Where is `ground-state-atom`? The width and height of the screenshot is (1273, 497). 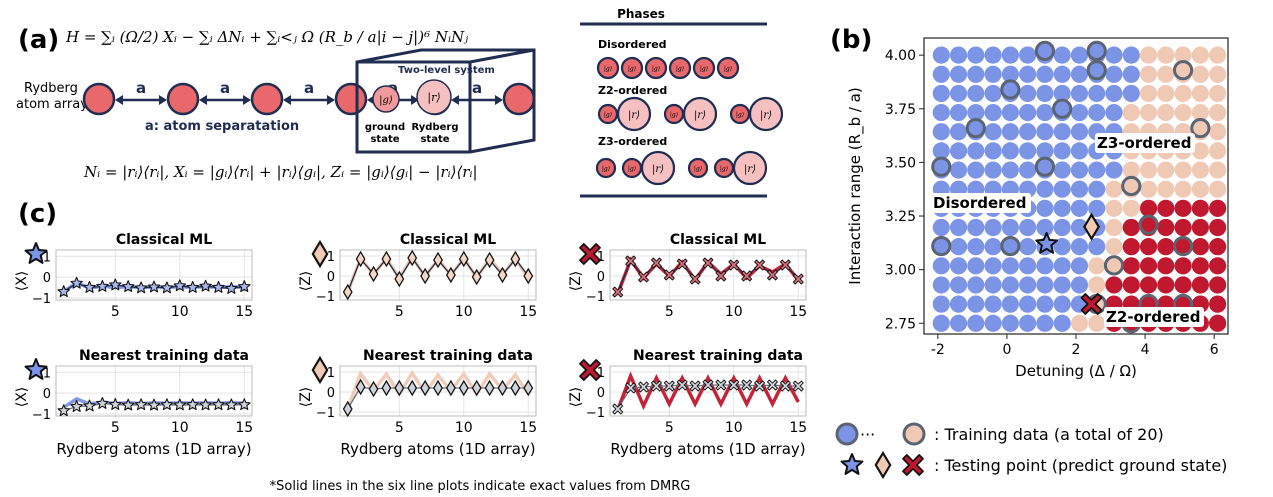 ground-state-atom is located at coordinates (386, 99).